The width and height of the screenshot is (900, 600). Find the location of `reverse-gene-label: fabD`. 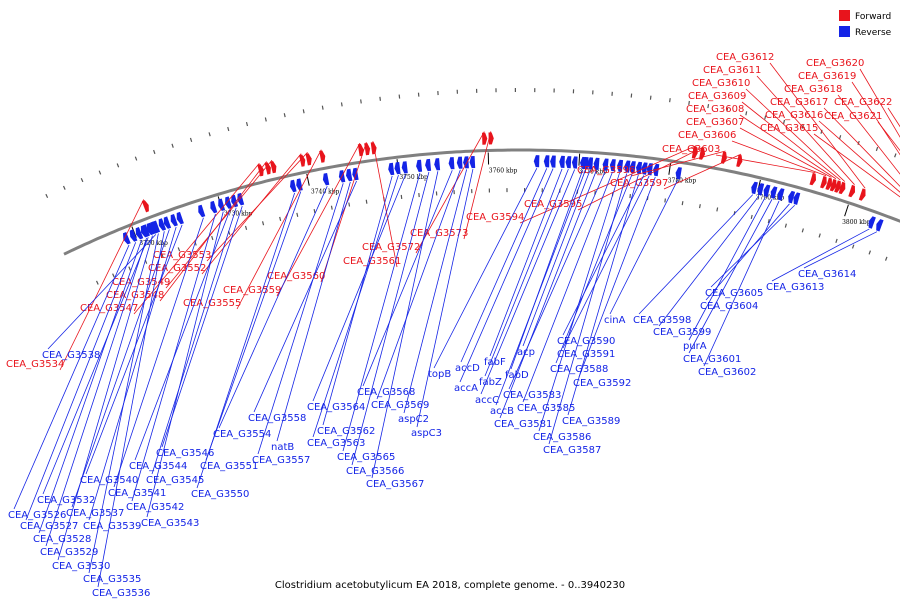

reverse-gene-label: fabD is located at coordinates (517, 375).